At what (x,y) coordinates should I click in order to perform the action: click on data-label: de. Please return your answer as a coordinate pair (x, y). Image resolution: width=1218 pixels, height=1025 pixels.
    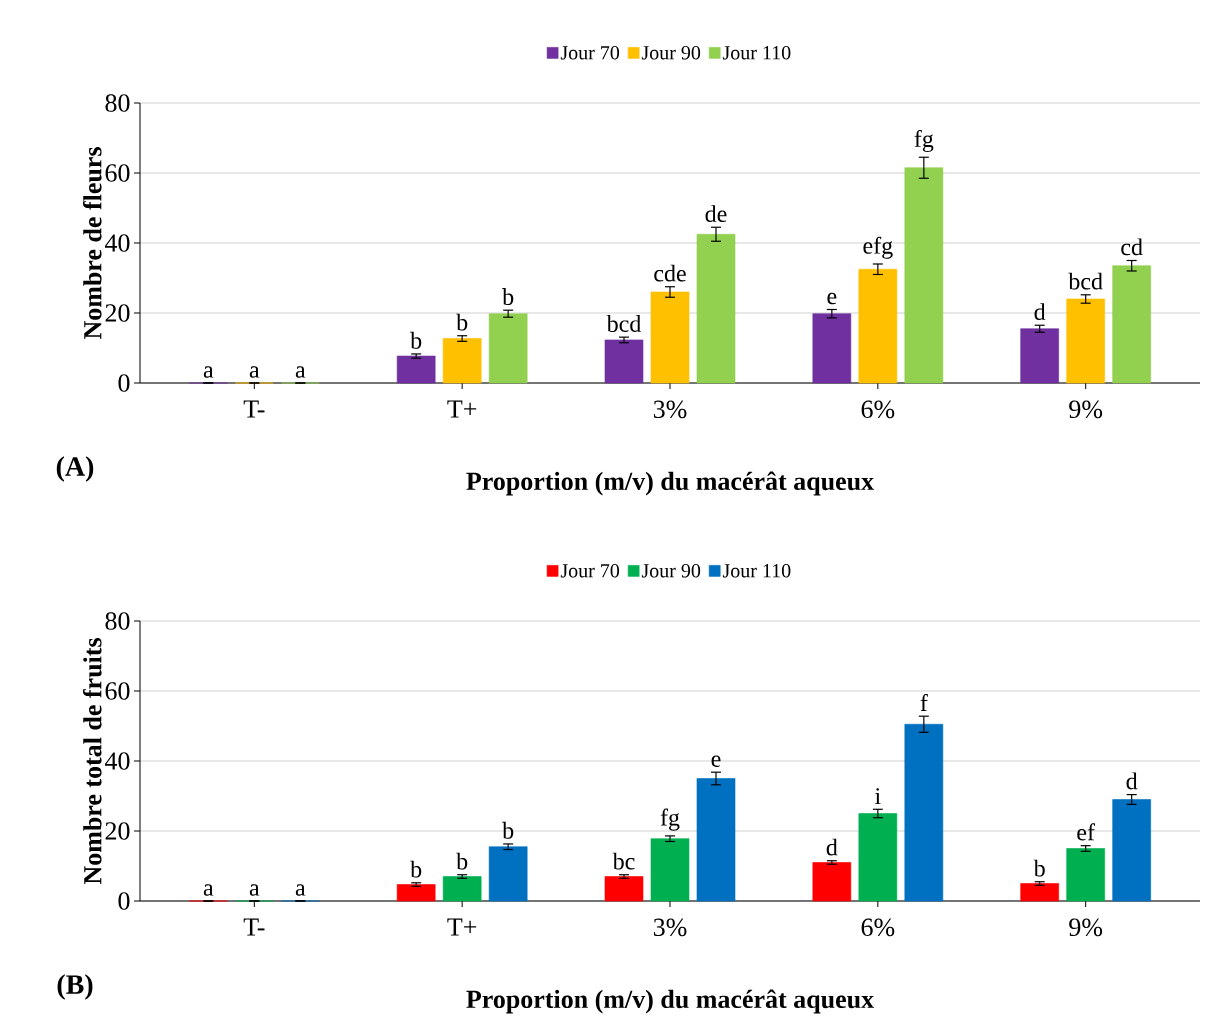
    Looking at the image, I should click on (716, 214).